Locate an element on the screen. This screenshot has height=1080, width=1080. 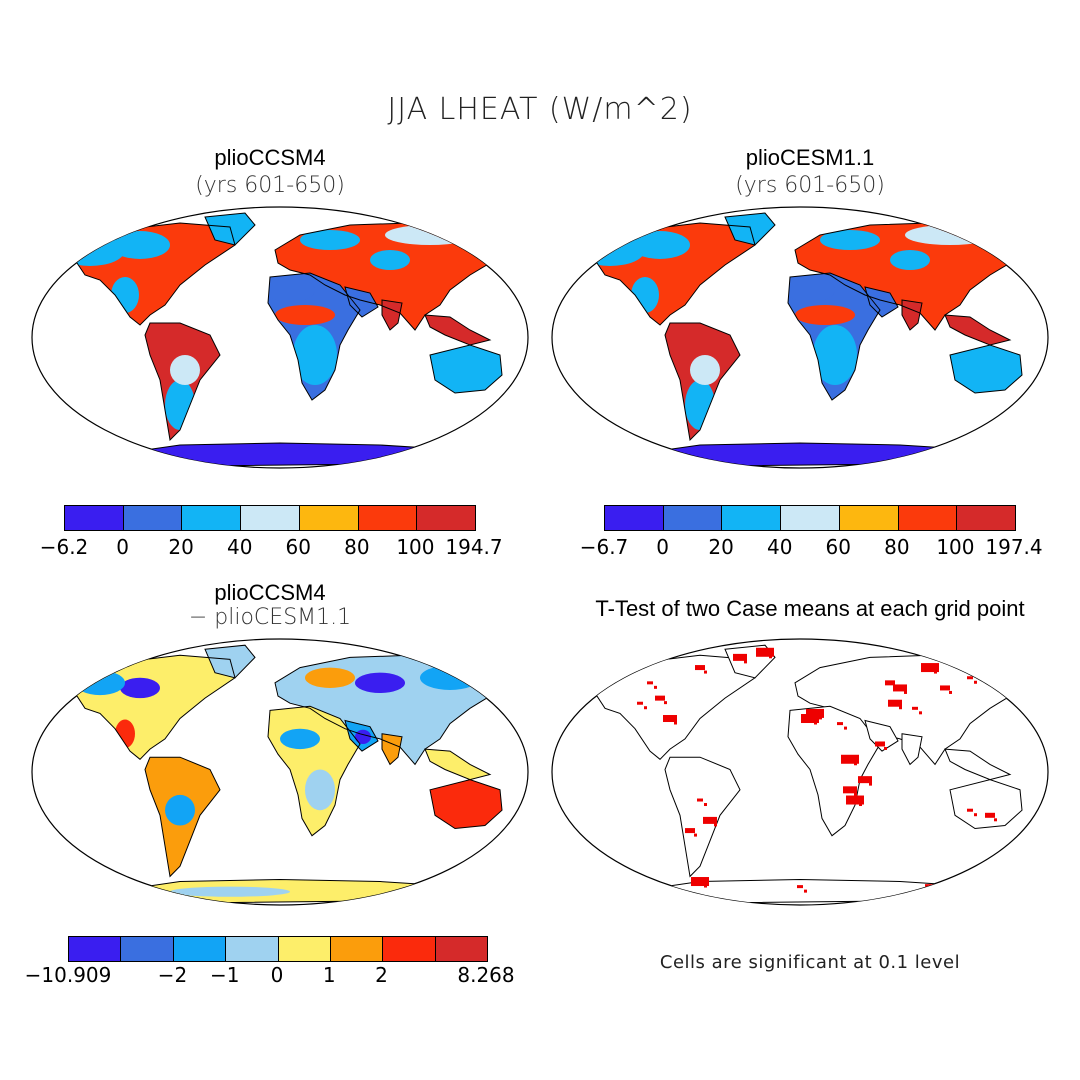
india-outline is located at coordinates (392, 315).